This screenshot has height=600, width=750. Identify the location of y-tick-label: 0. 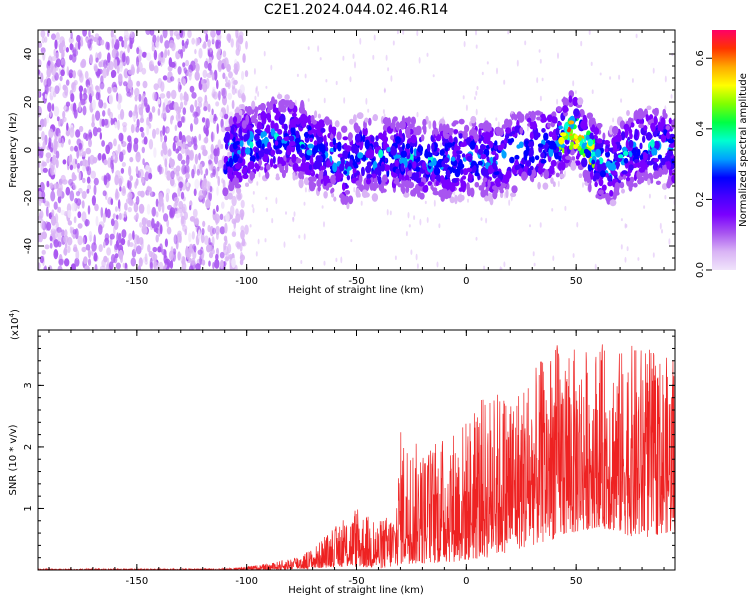
(28, 150).